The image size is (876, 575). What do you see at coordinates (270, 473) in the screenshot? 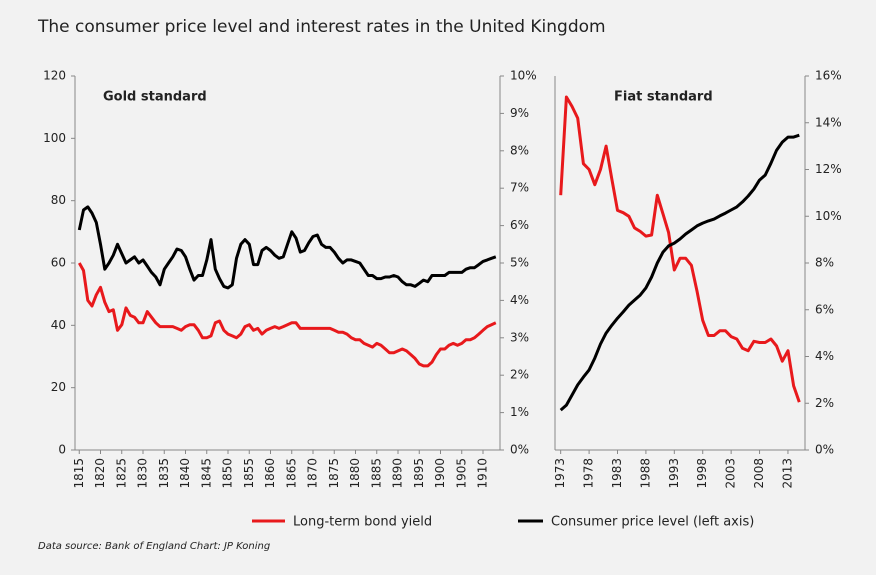
I see `x-tick-label: 1860` at bounding box center [270, 473].